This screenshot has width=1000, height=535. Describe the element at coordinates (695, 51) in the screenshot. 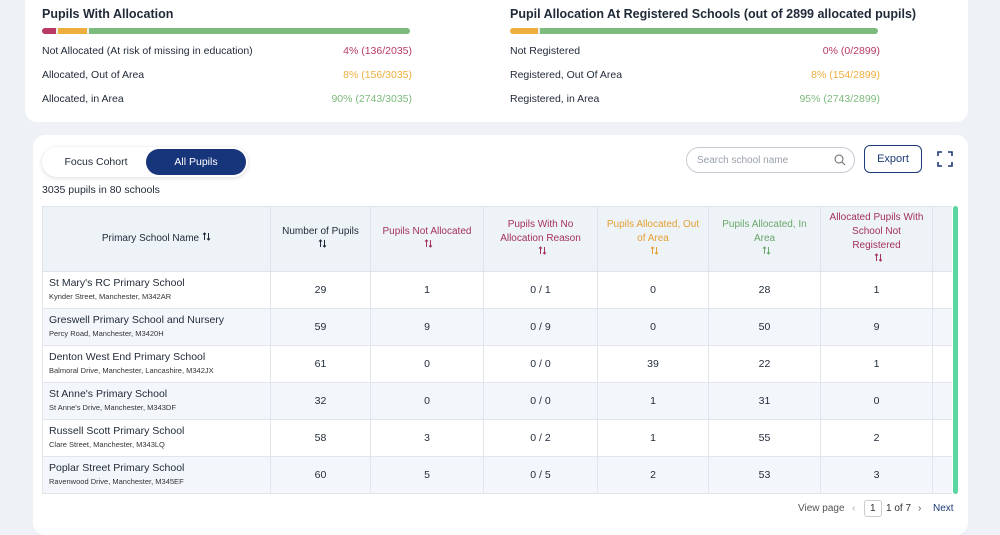

I see `legend-row: Not Registered 0% (0/2899)` at that location.